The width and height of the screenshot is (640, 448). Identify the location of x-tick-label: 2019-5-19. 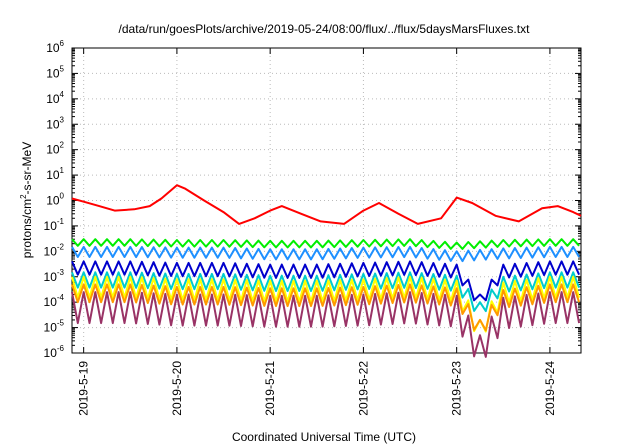
(84, 388).